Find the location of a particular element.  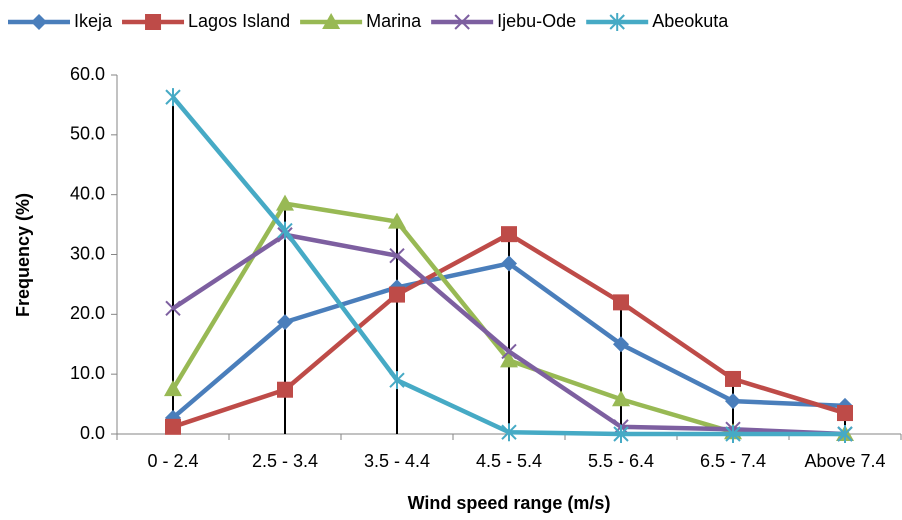

legend-label: Lagos Island is located at coordinates (239, 21).